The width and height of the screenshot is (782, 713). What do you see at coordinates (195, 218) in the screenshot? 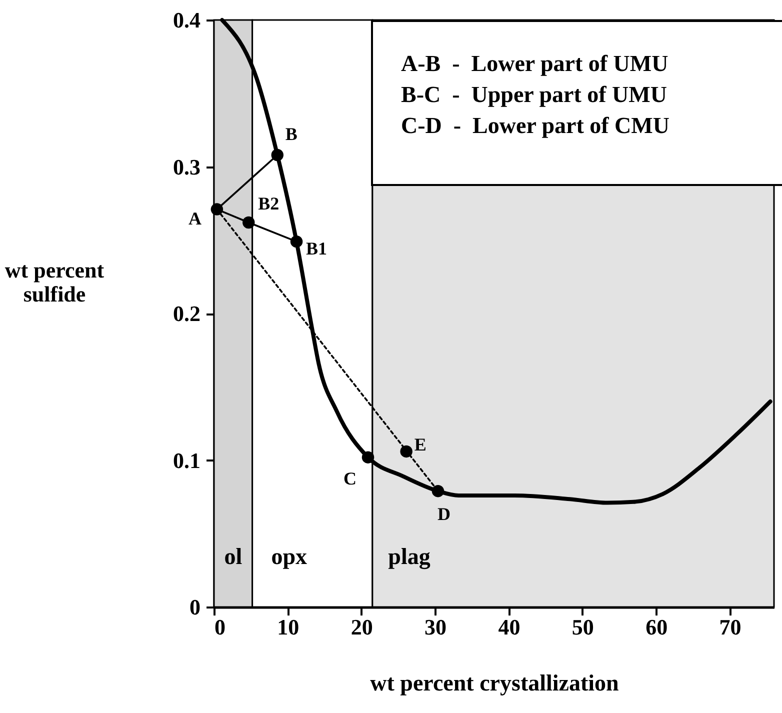
I see `annotation: A` at bounding box center [195, 218].